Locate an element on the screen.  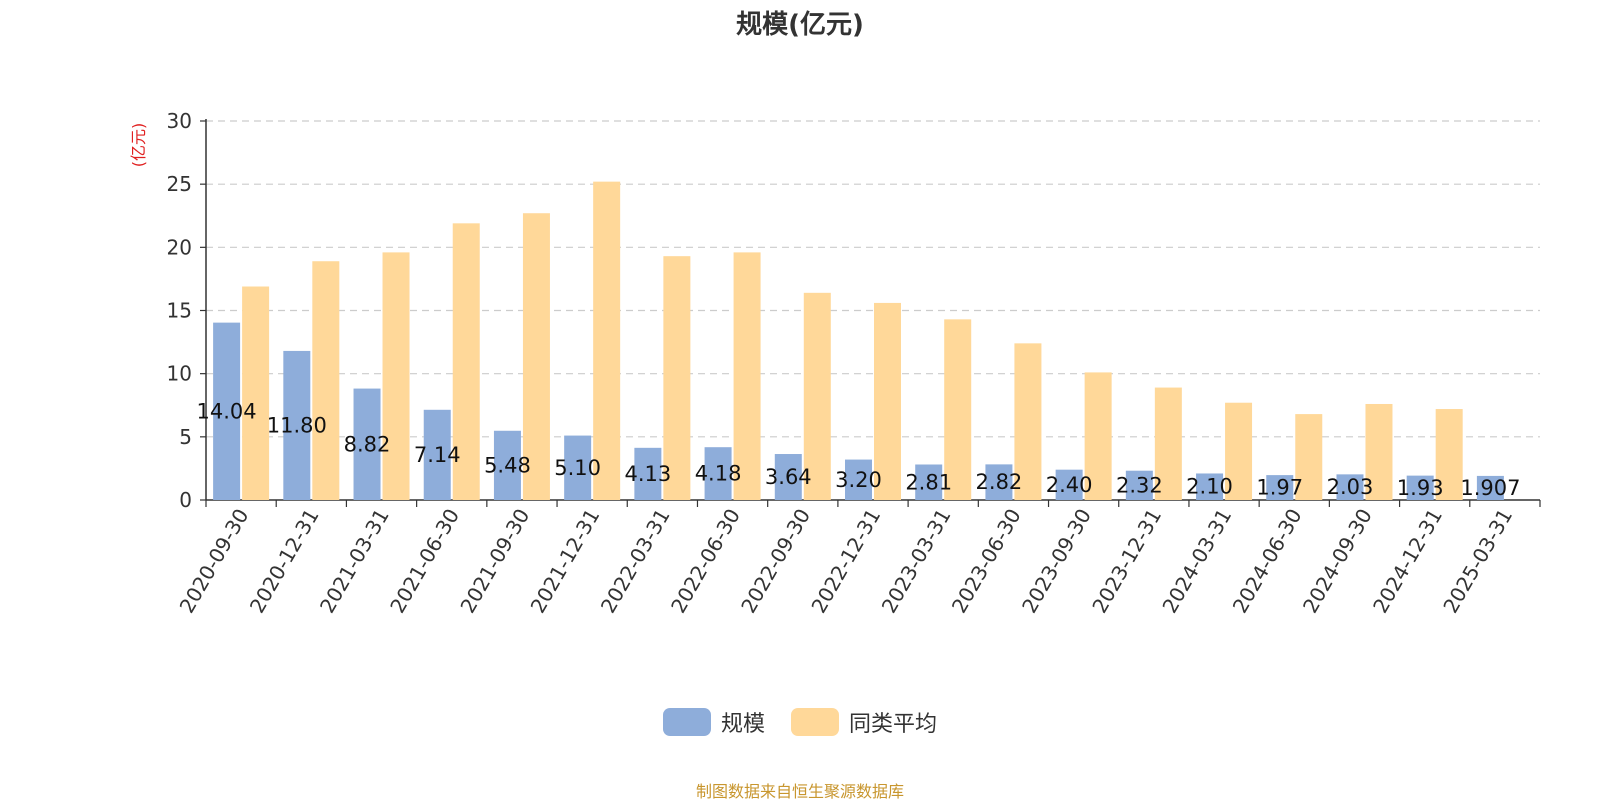
data-label: 2.10 is located at coordinates (1209, 487).